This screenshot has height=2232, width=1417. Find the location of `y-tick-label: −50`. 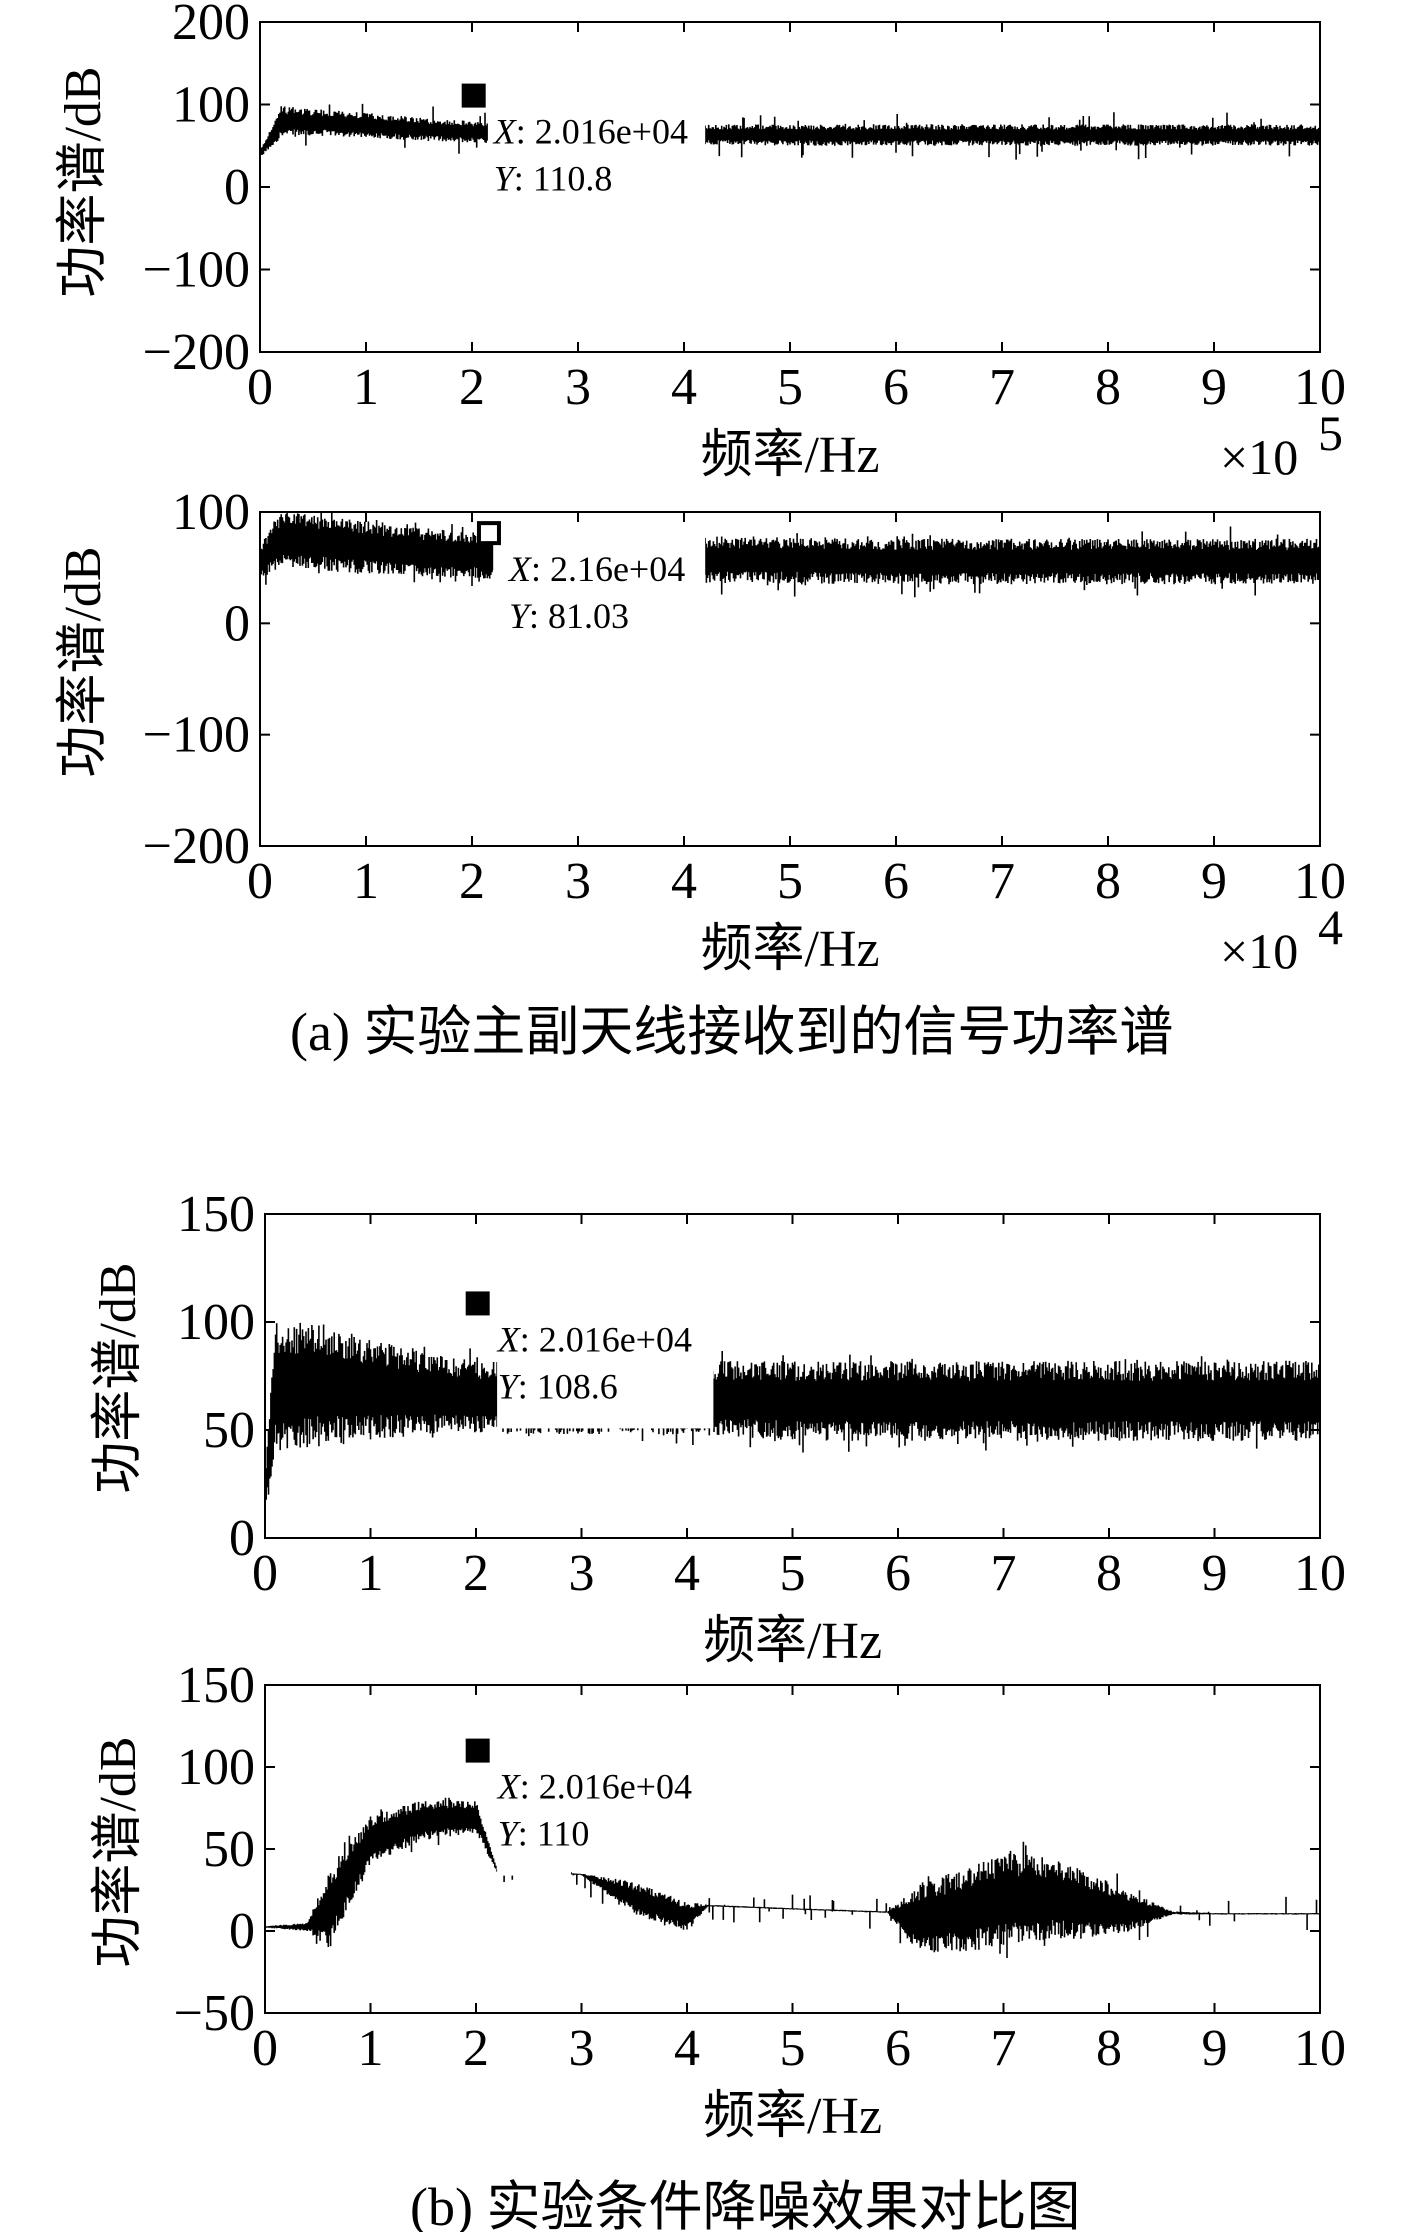

y-tick-label: −50 is located at coordinates (214, 2013).